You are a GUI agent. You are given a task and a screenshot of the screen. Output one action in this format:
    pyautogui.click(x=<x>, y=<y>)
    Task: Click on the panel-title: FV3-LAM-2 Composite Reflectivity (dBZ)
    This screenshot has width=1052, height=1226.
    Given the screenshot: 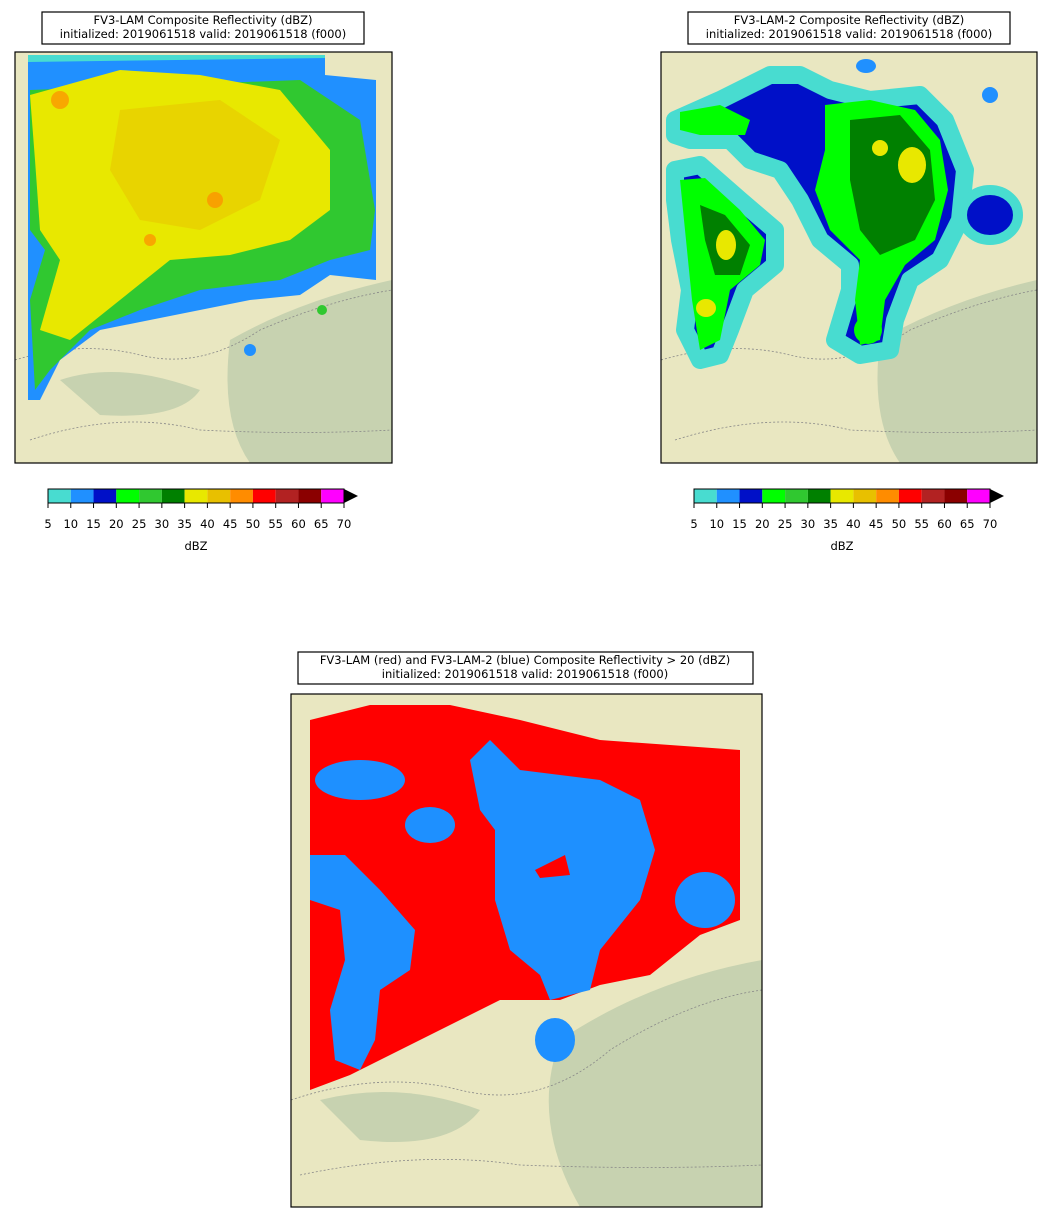 What is the action you would take?
    pyautogui.click(x=849, y=20)
    